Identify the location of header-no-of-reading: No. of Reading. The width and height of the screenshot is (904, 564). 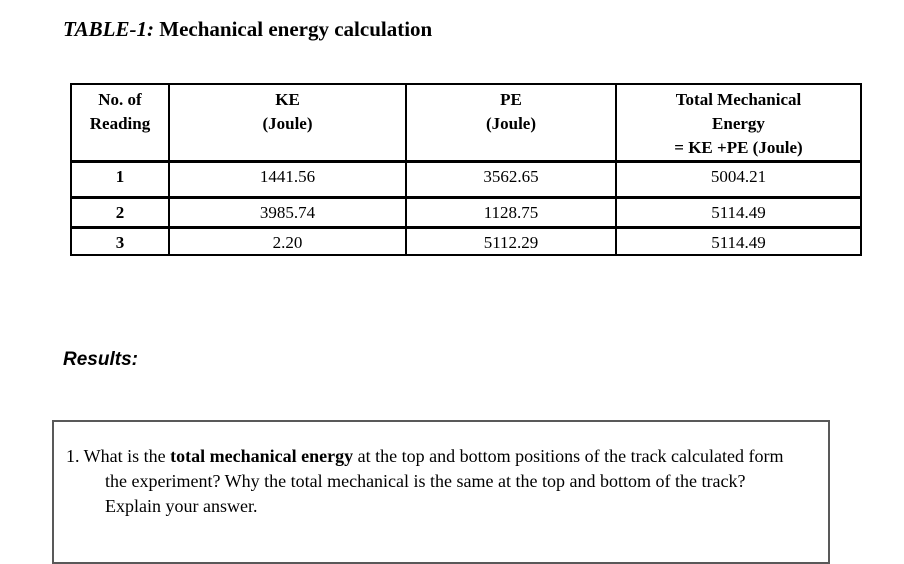
(120, 123).